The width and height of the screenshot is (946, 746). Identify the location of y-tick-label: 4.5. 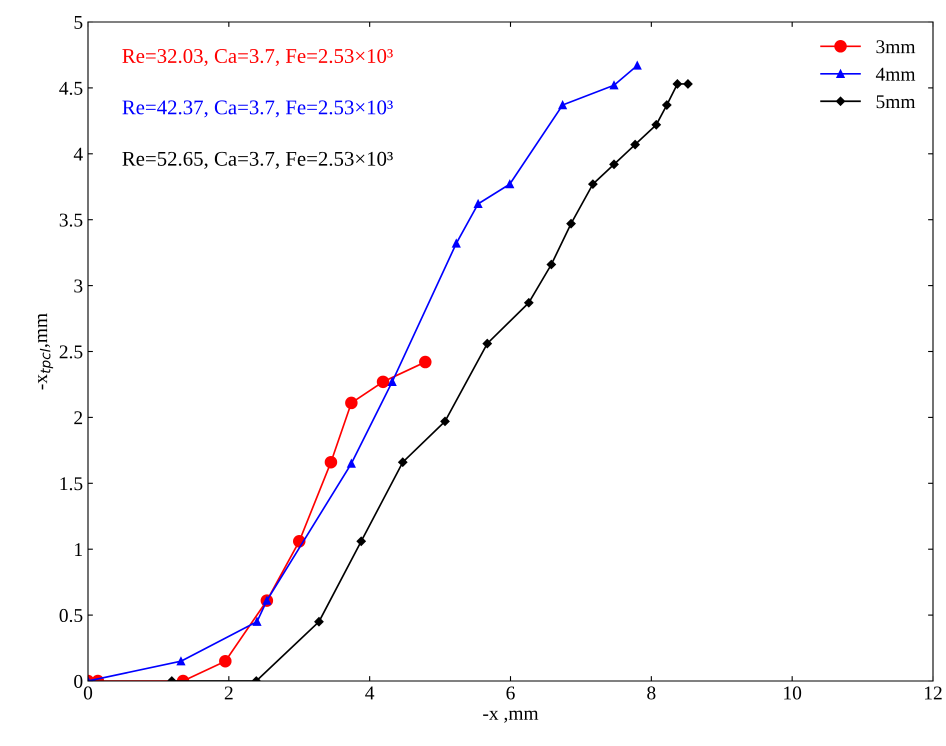
(70, 88).